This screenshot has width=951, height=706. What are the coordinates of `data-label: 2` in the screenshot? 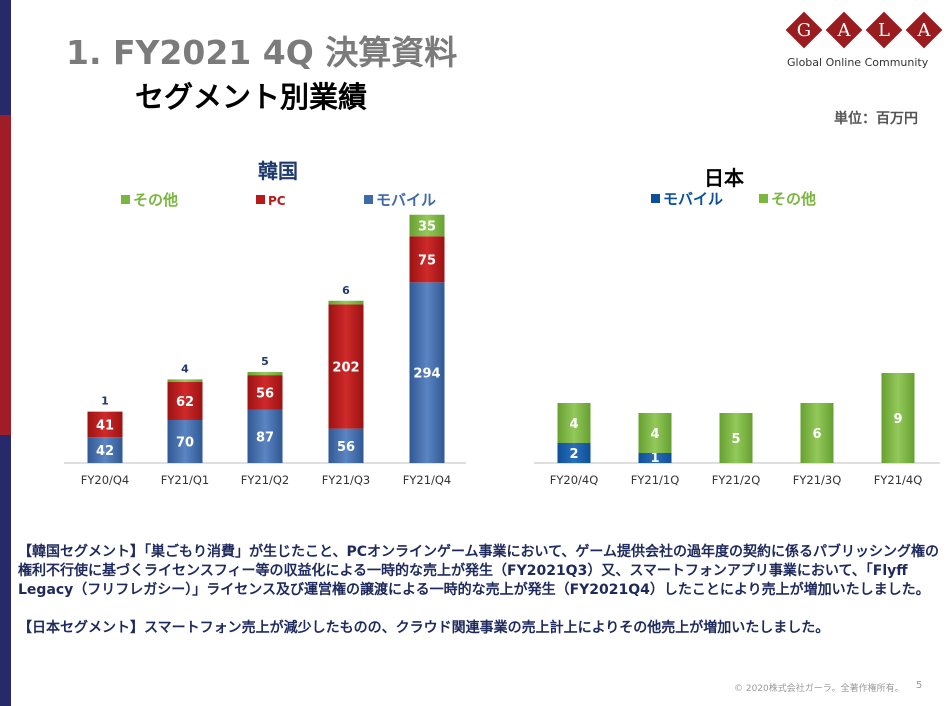 It's located at (573, 454).